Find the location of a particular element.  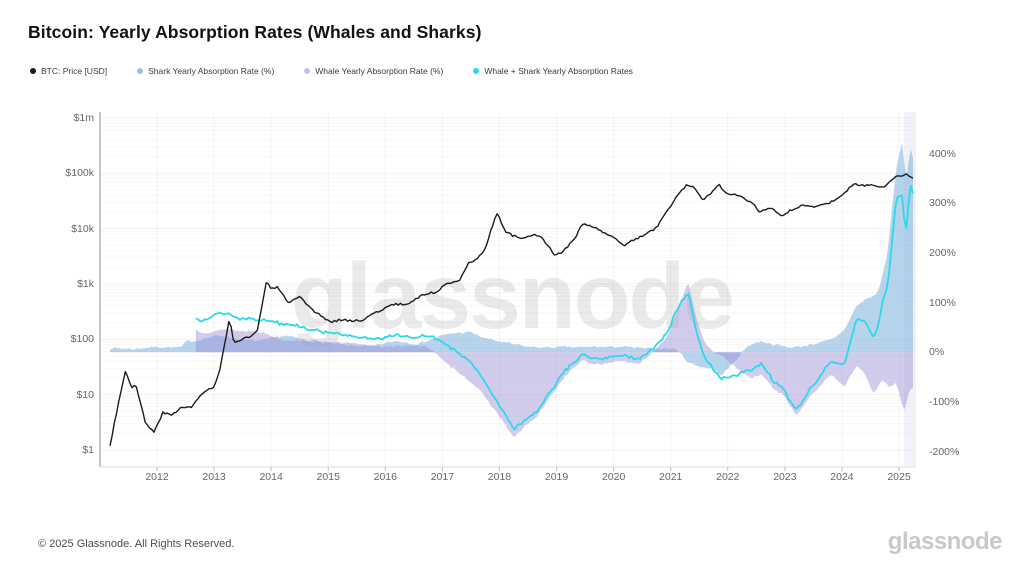

legend-label: Shark Yearly Absorption Rate (%) is located at coordinates (211, 71).